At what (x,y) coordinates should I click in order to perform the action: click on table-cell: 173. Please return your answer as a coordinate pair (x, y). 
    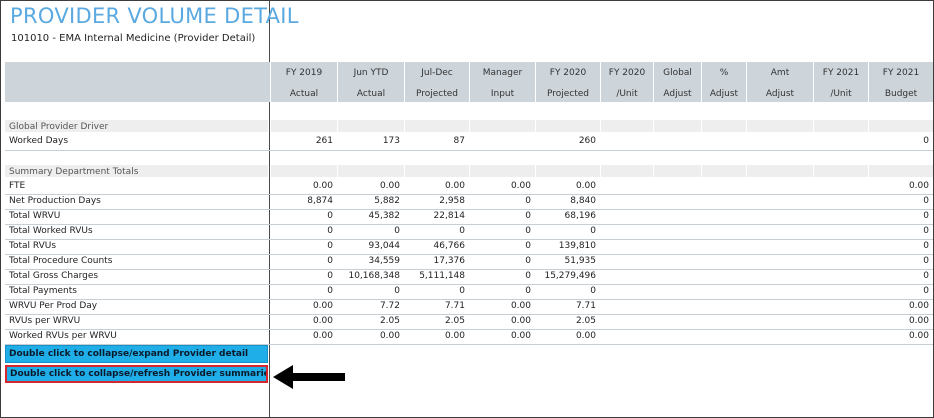
    Looking at the image, I should click on (391, 141).